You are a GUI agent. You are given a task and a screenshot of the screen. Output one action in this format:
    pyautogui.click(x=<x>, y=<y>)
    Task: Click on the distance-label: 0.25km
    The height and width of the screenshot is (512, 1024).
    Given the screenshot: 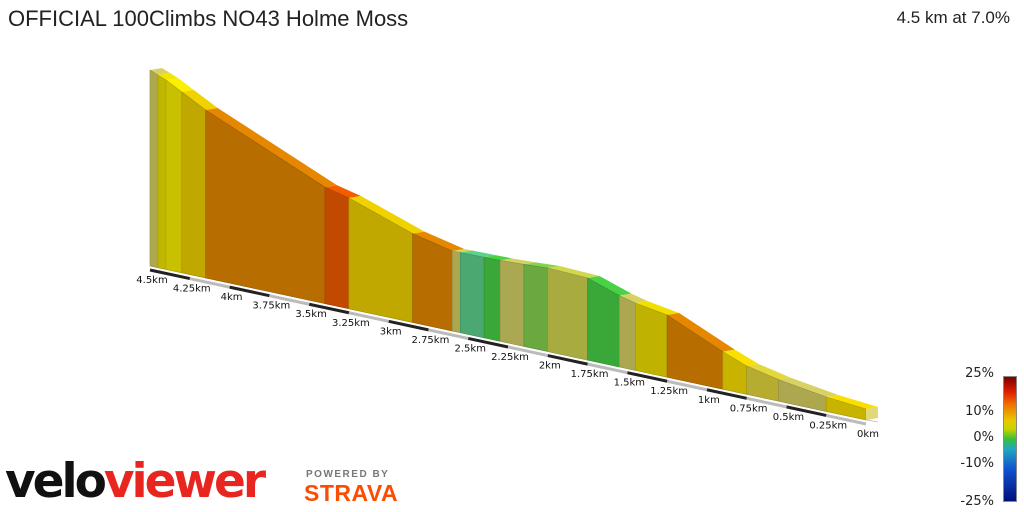 What is the action you would take?
    pyautogui.click(x=828, y=425)
    